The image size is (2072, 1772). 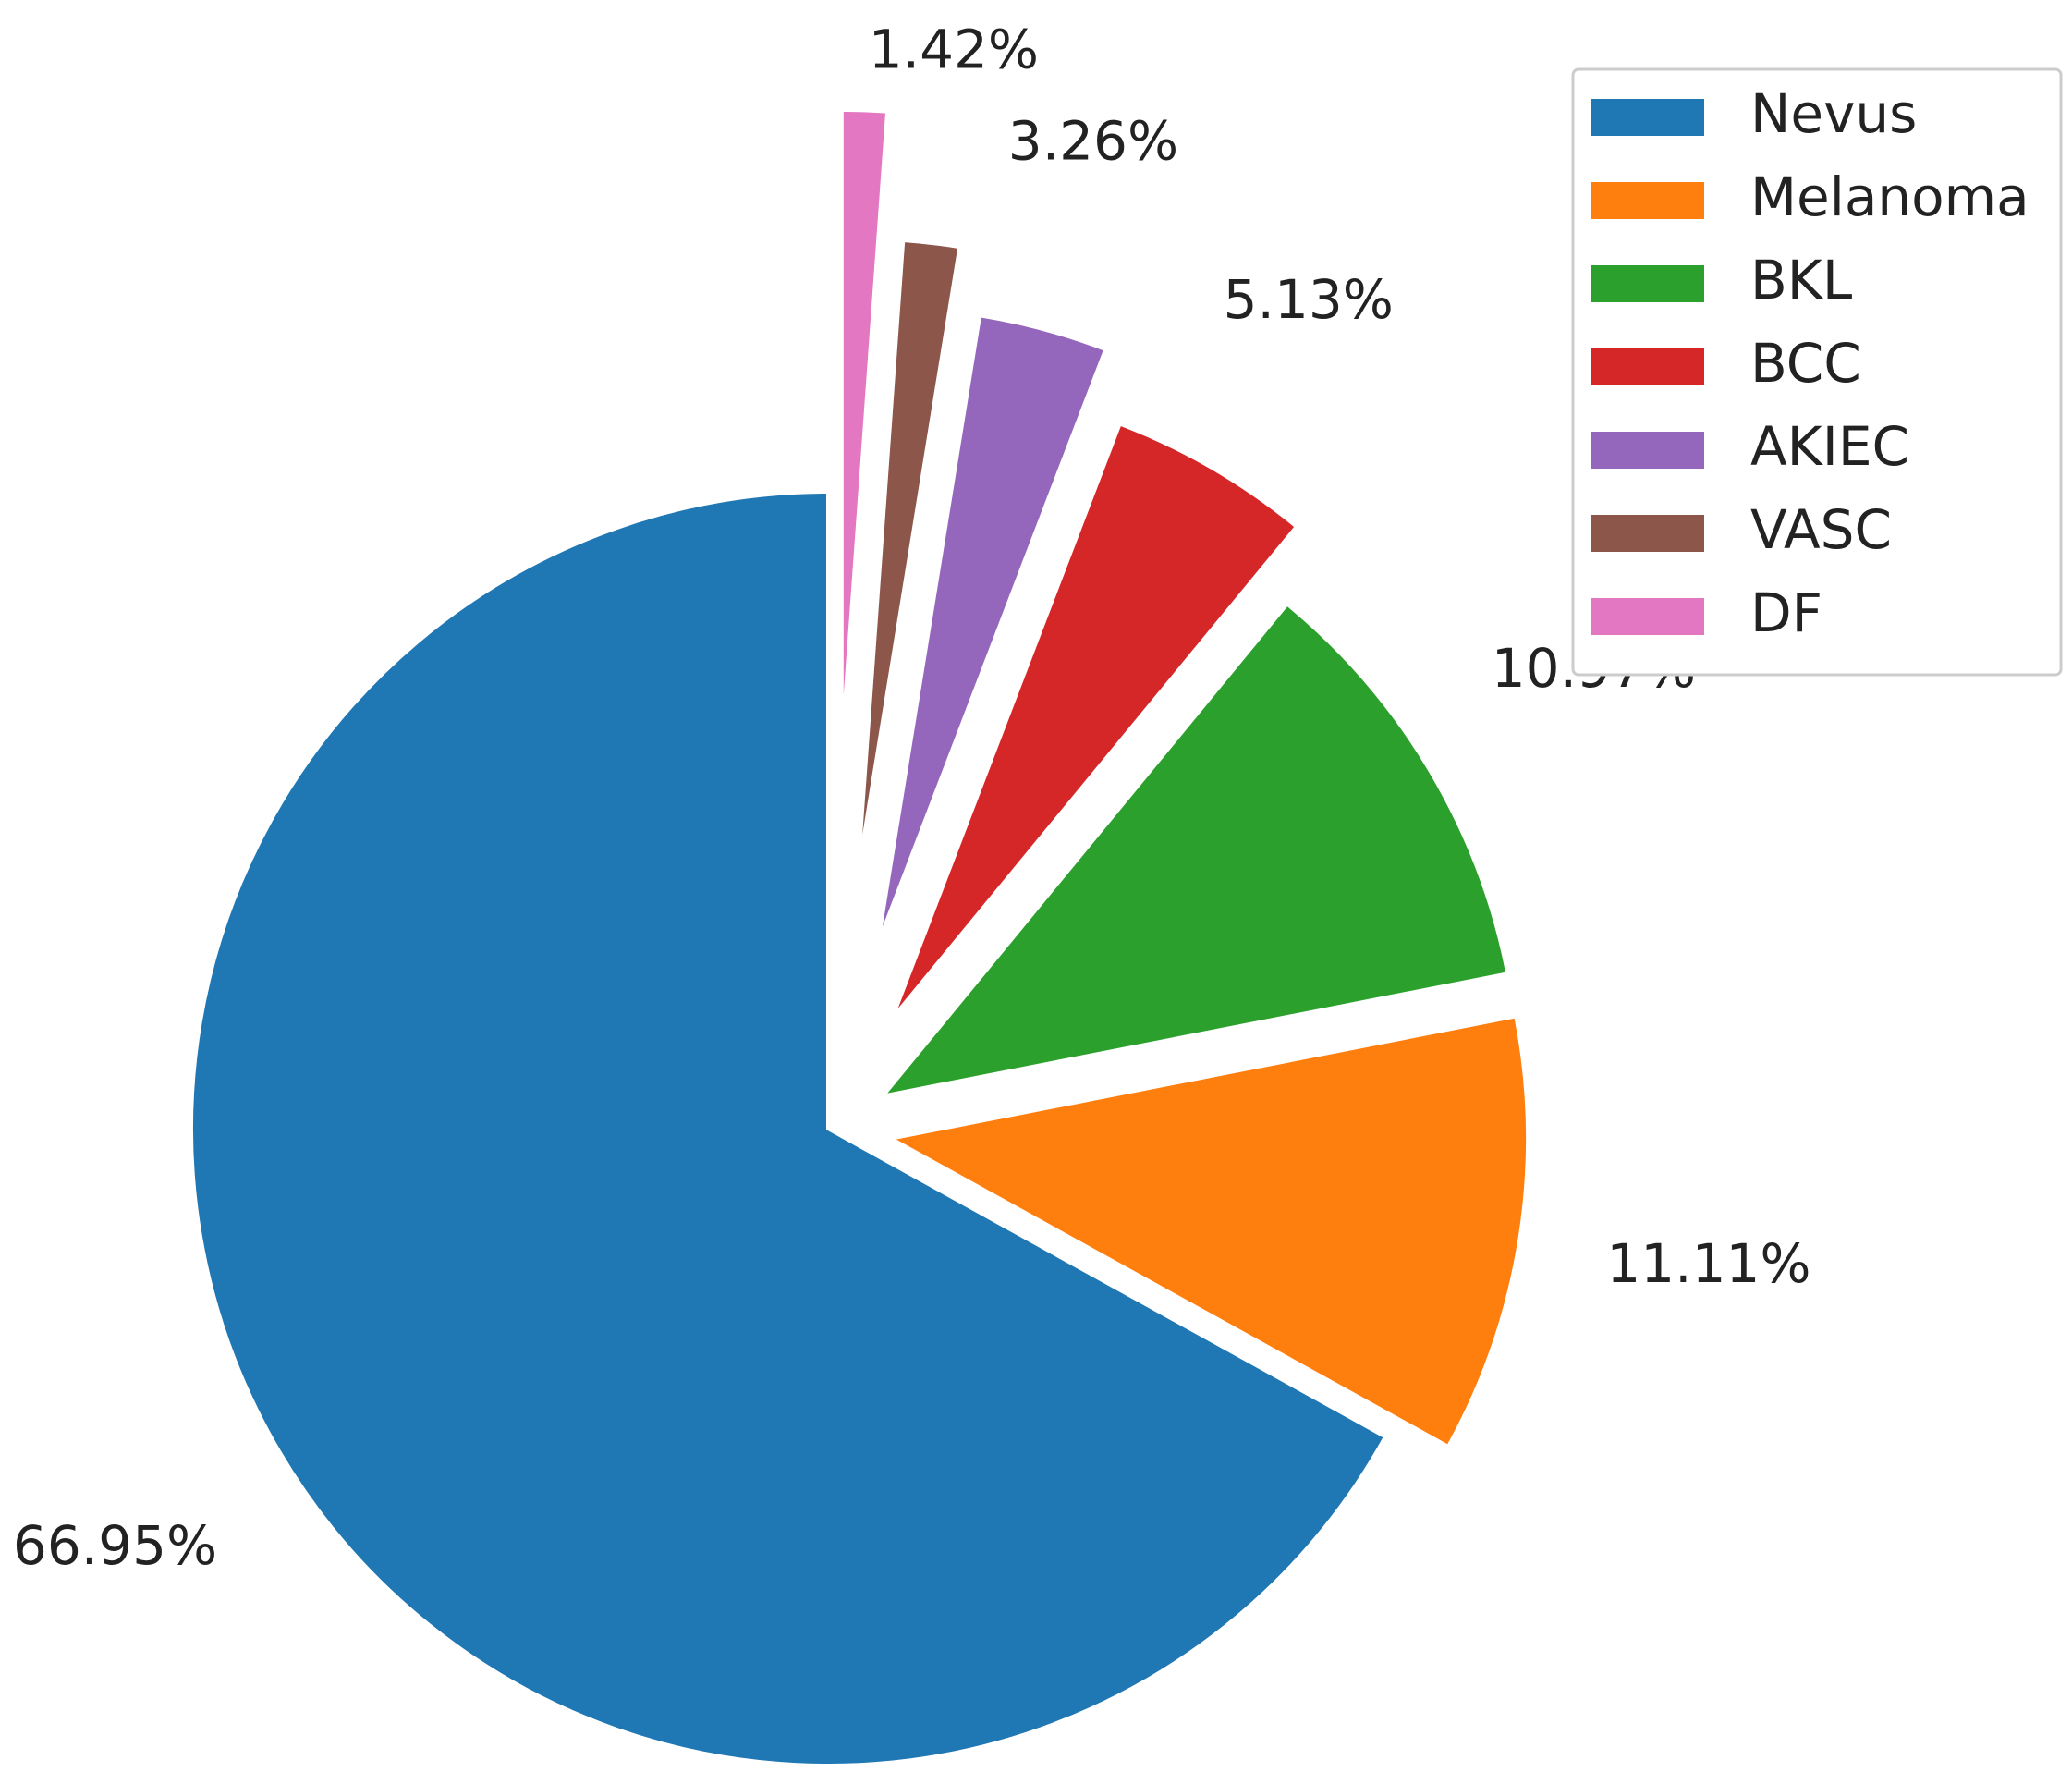 What do you see at coordinates (1805, 363) in the screenshot?
I see `legend-label: BCC` at bounding box center [1805, 363].